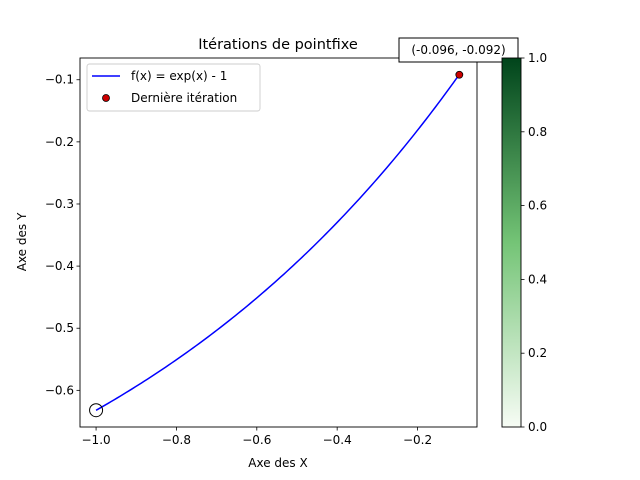 This screenshot has height=480, width=640. I want to click on colorbar-tick-label: 0.4, so click(537, 279).